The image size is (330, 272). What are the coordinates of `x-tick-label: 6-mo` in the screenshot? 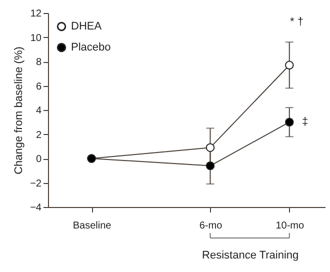 It's located at (211, 226).